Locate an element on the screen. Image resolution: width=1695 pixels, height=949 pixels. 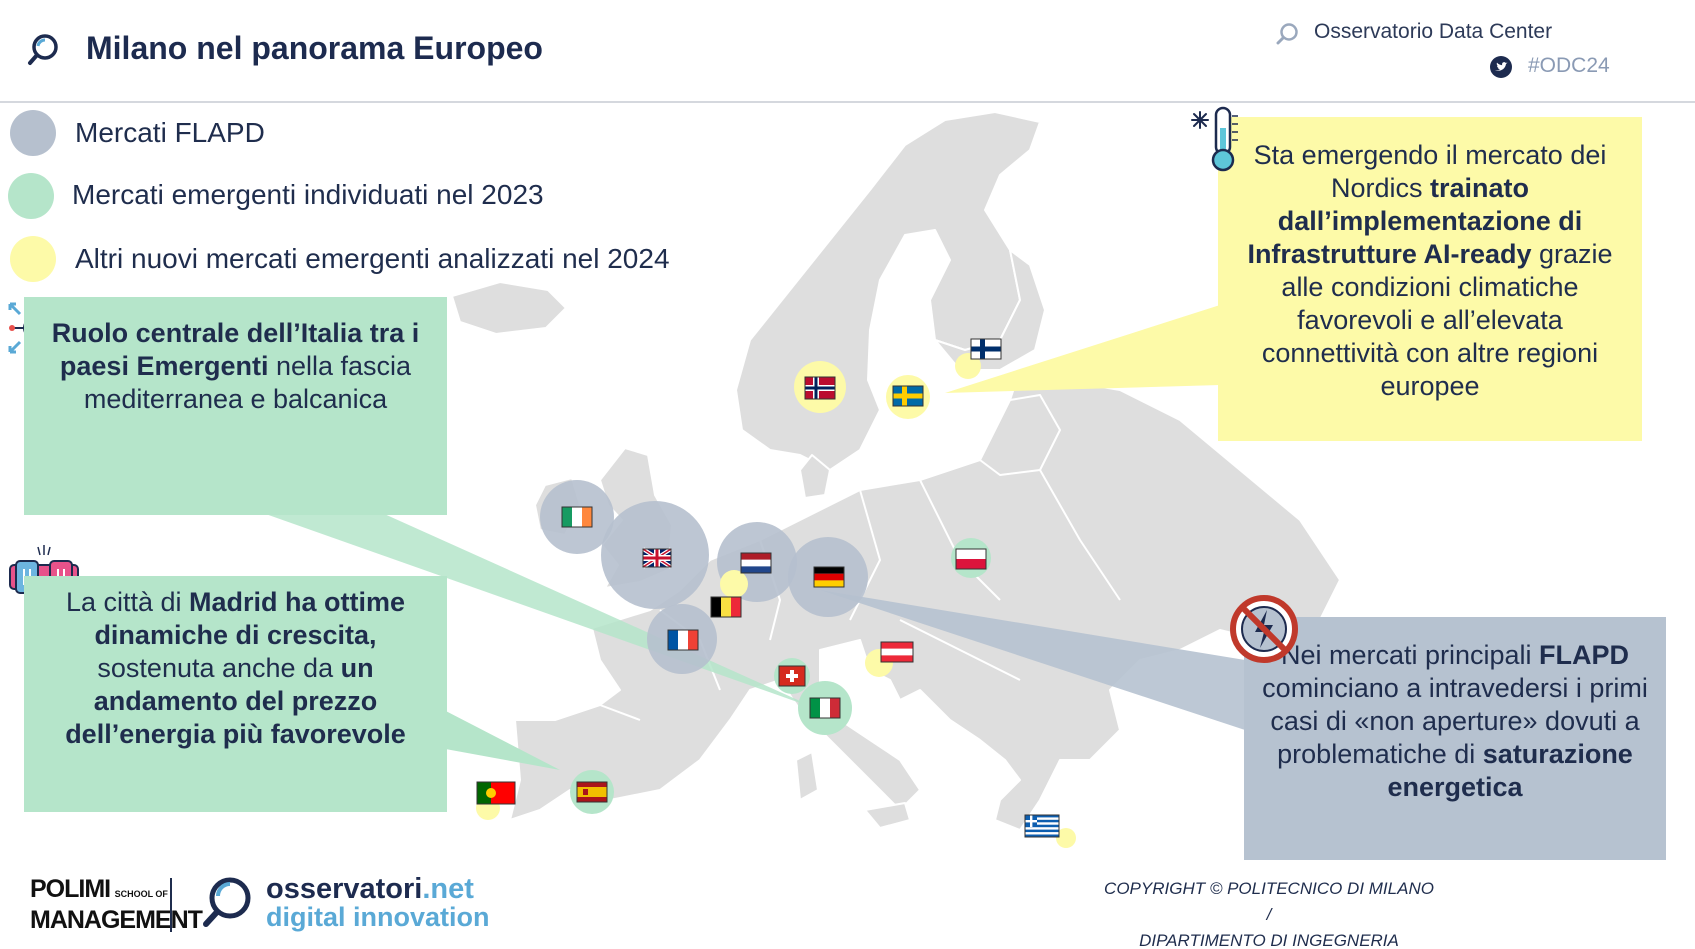
flag-germany is located at coordinates (829, 577).